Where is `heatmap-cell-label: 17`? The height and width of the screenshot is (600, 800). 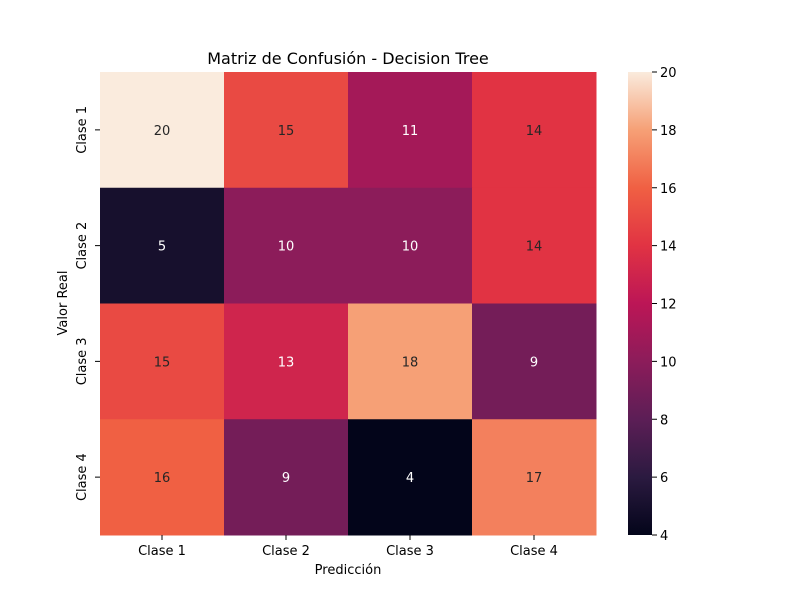
heatmap-cell-label: 17 is located at coordinates (534, 478).